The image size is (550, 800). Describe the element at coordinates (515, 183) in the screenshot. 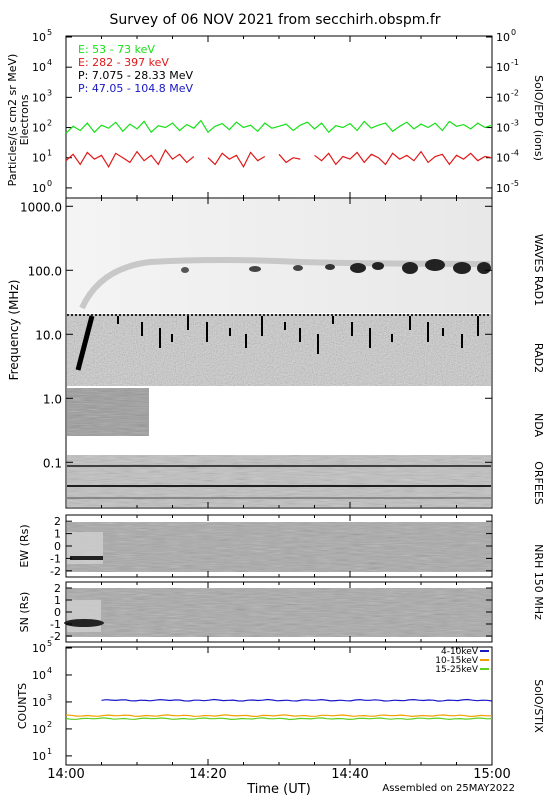

I see `epd-y2-tick-exponent: -5` at that location.